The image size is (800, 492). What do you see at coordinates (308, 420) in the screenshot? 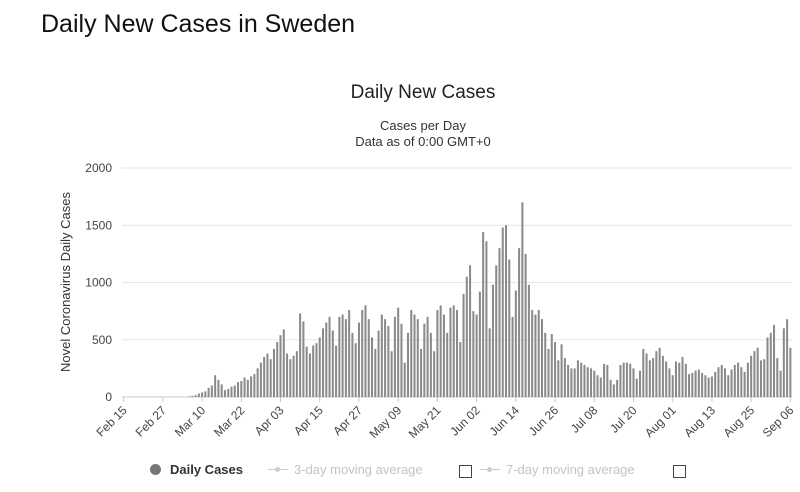
I see `x-tick-label: Apr 15` at bounding box center [308, 420].